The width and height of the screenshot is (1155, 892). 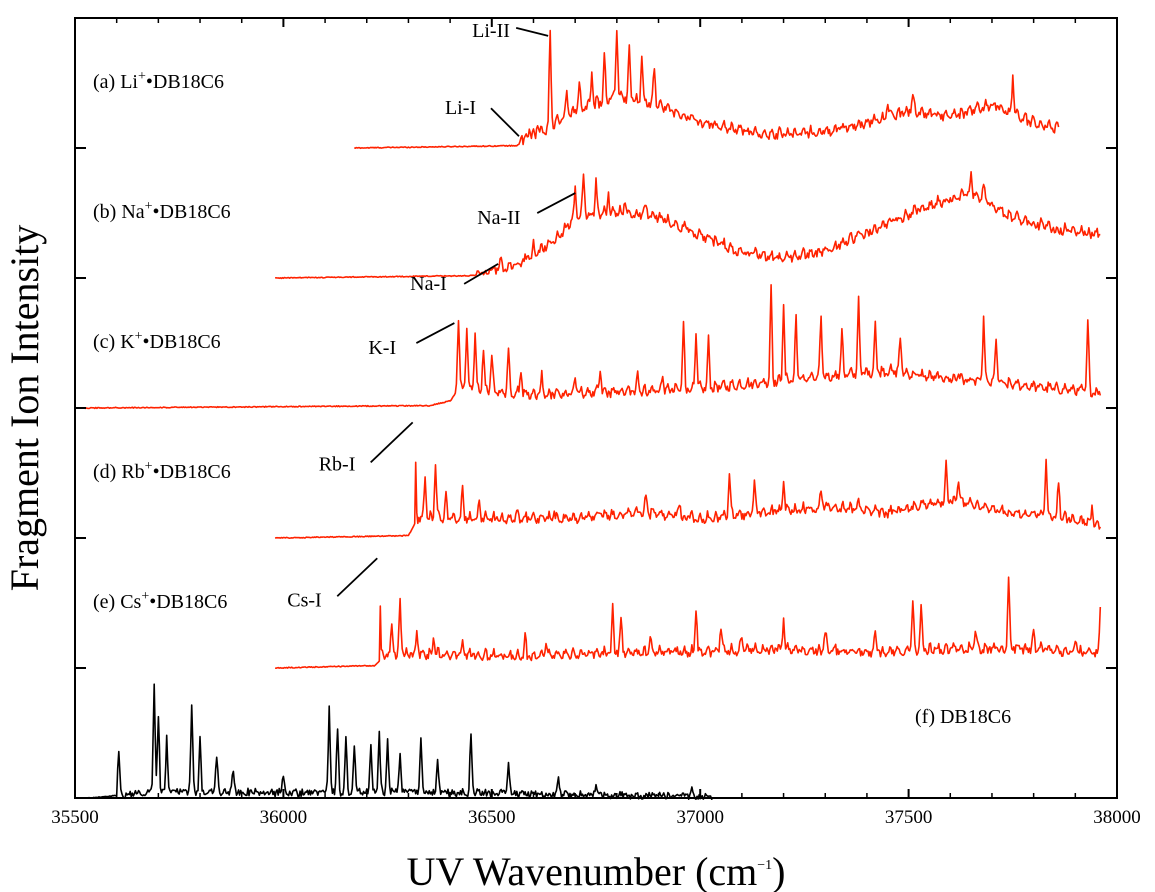 What do you see at coordinates (337, 464) in the screenshot?
I see `annotation-label-5: Rb-I` at bounding box center [337, 464].